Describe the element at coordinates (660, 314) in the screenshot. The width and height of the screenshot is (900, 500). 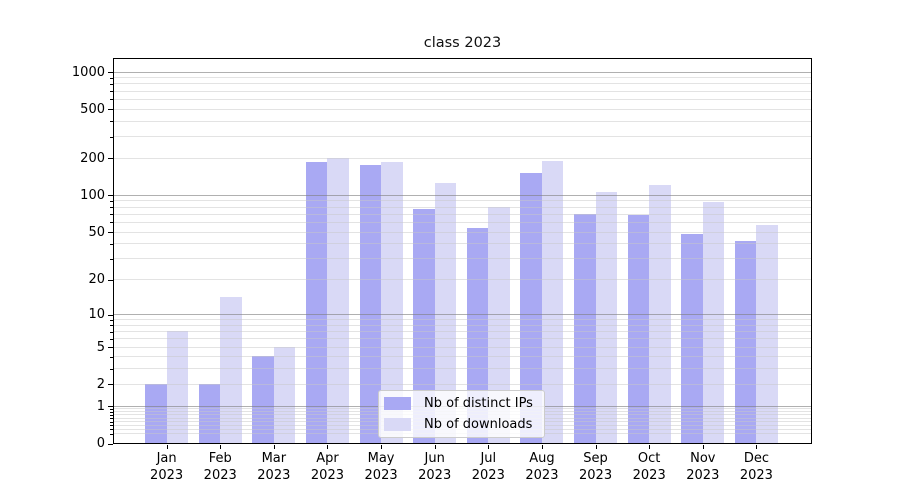
I see `bar-downloads-oct` at that location.